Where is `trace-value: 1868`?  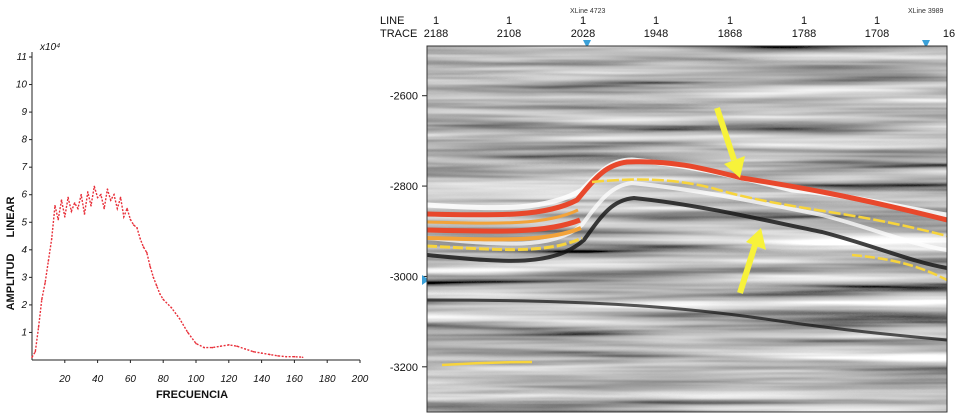 trace-value: 1868 is located at coordinates (730, 34).